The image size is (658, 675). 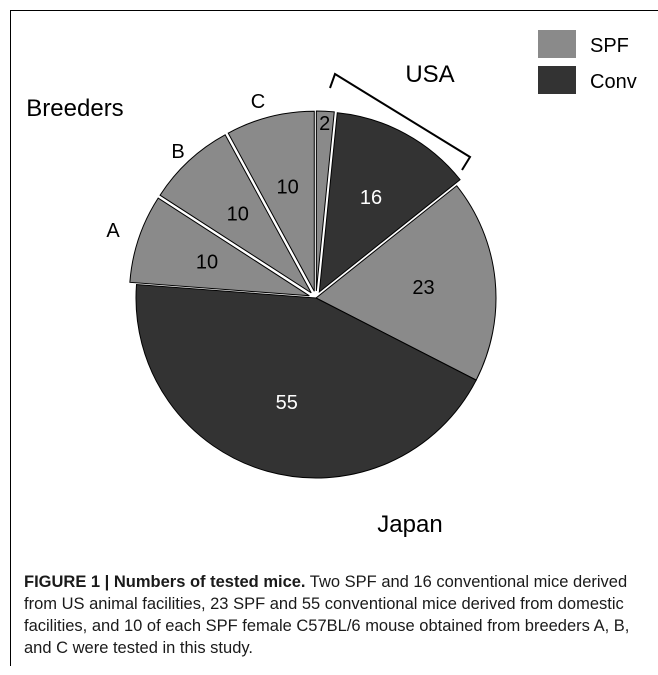 I want to click on figure-frame-top, so click(x=334, y=10).